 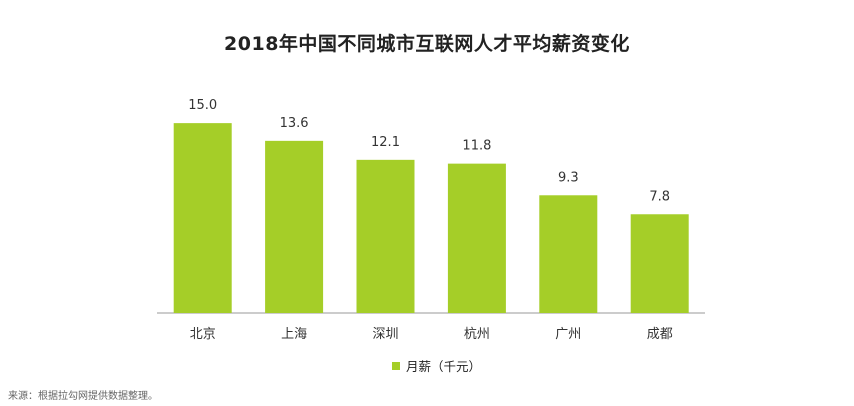 What do you see at coordinates (385, 142) in the screenshot?
I see `data-label-2: 12.1` at bounding box center [385, 142].